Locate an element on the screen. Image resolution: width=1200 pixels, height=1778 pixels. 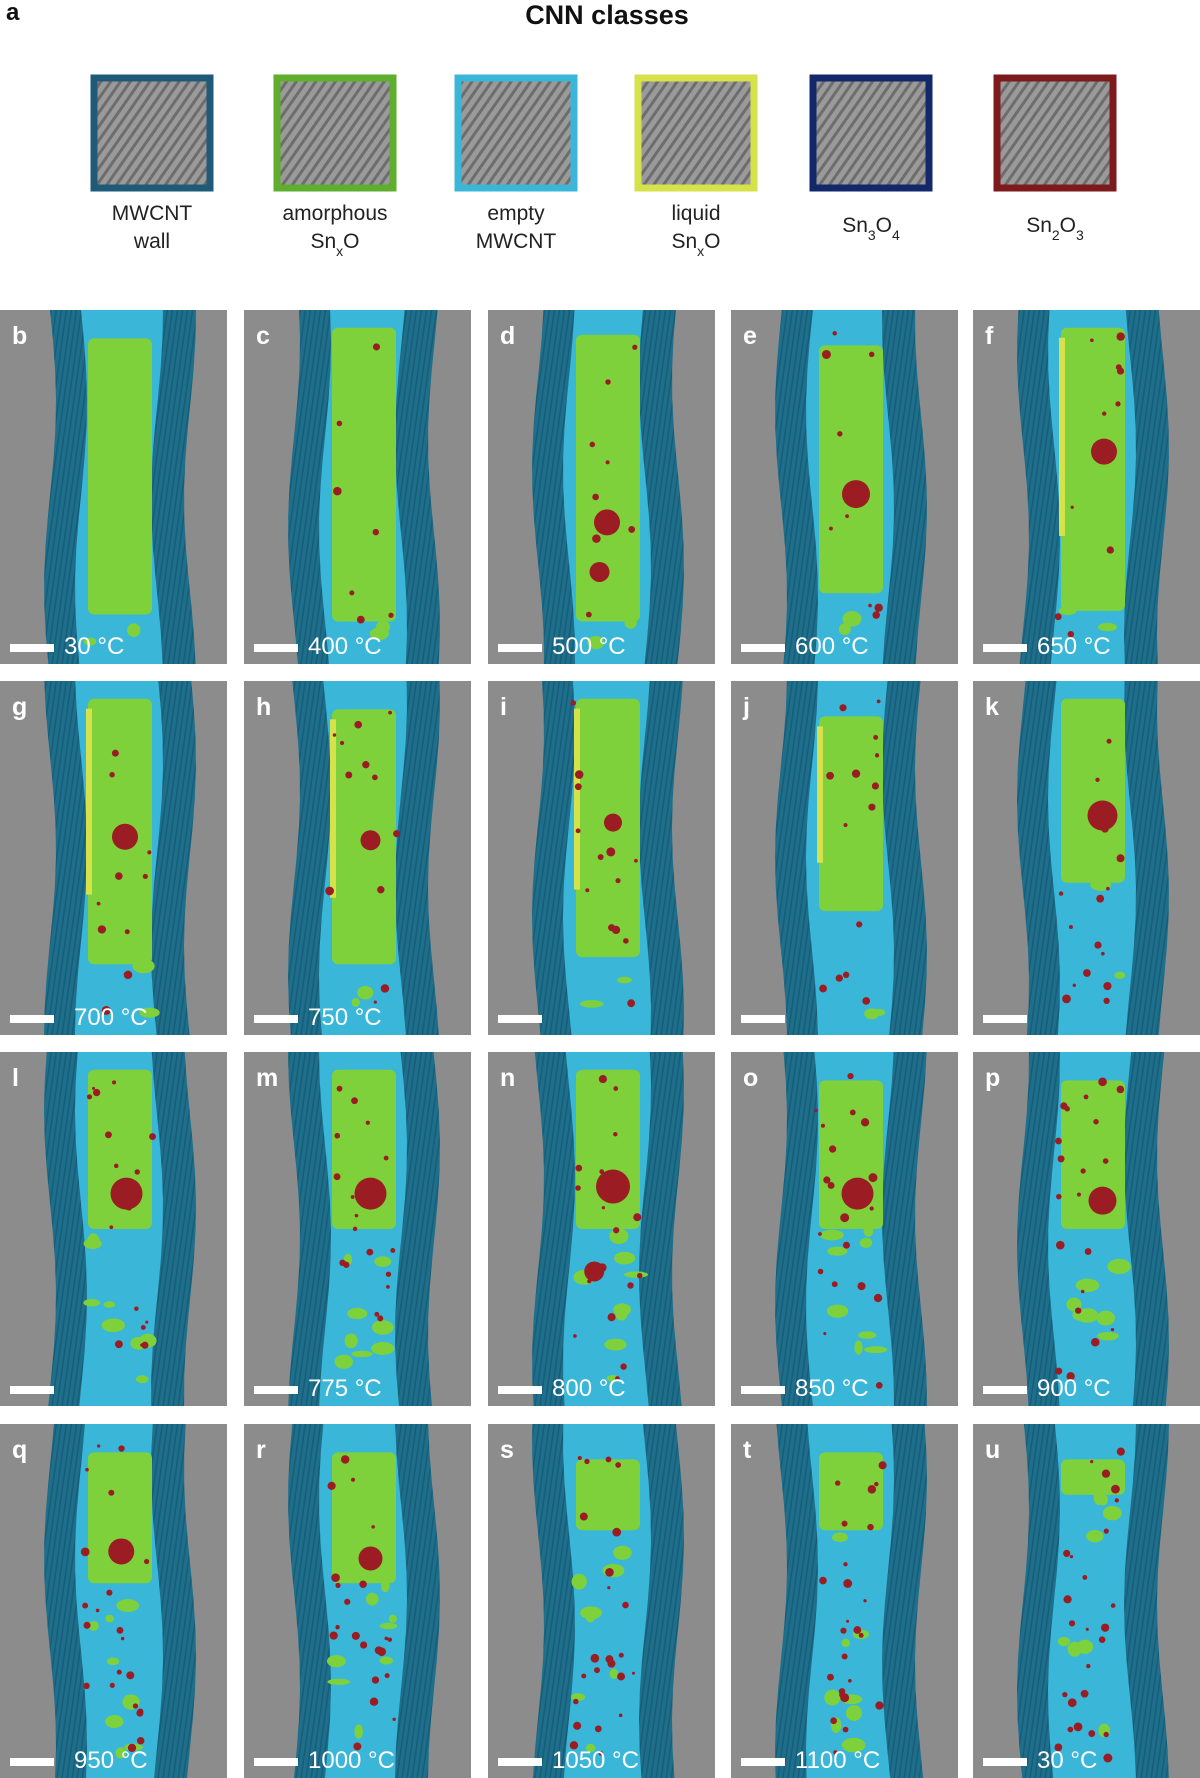
panel-letter: u is located at coordinates (992, 1450).